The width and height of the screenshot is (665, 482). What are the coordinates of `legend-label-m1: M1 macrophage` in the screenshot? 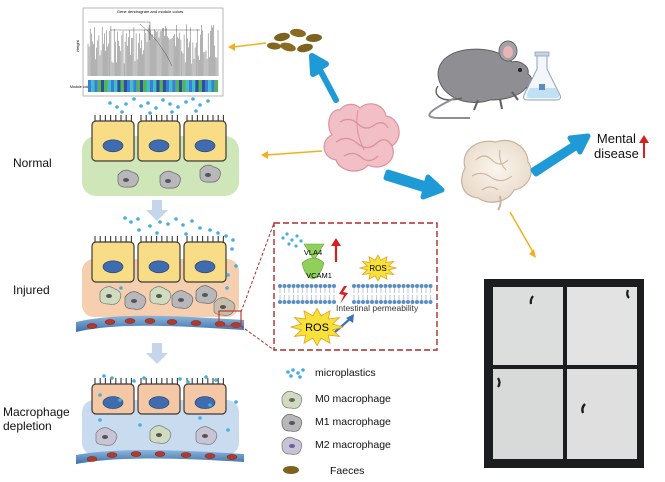 It's located at (353, 422).